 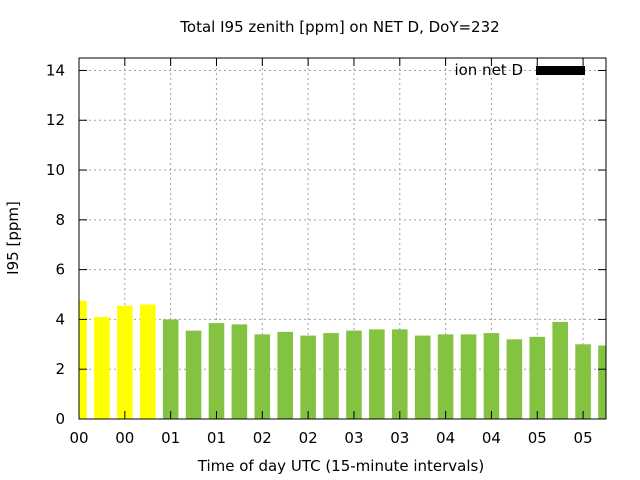 What do you see at coordinates (55, 120) in the screenshot?
I see `y-tick-label: 12` at bounding box center [55, 120].